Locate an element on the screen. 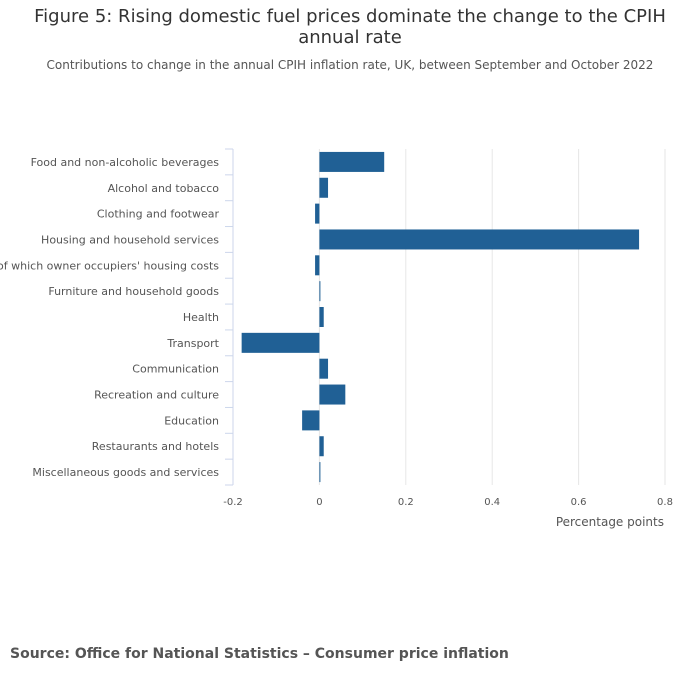  category-label: of which owner occupiers' housing costs is located at coordinates (109, 265).